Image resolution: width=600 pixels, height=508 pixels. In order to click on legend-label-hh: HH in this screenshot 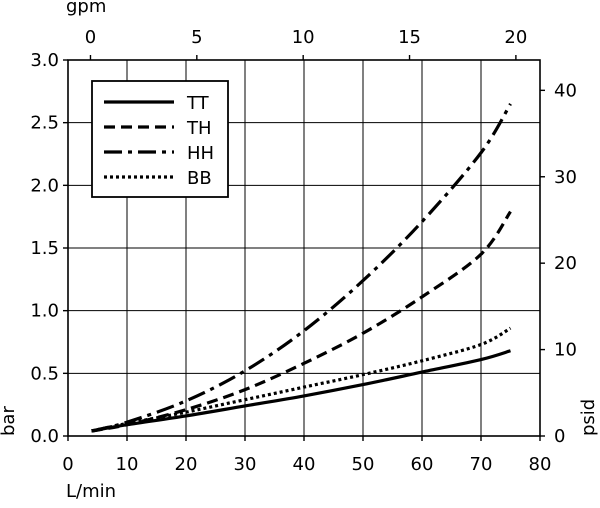, I will do `click(200, 153)`.